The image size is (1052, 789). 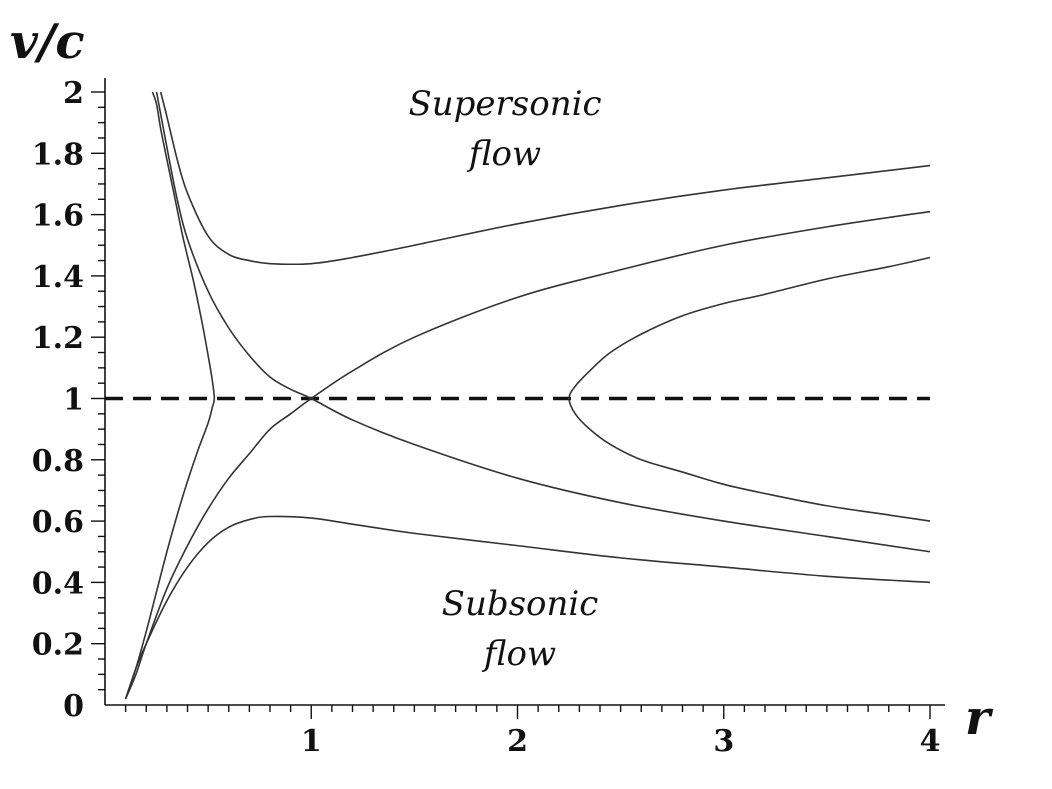 What do you see at coordinates (58, 216) in the screenshot?
I see `y-tick-label: 1.6` at bounding box center [58, 216].